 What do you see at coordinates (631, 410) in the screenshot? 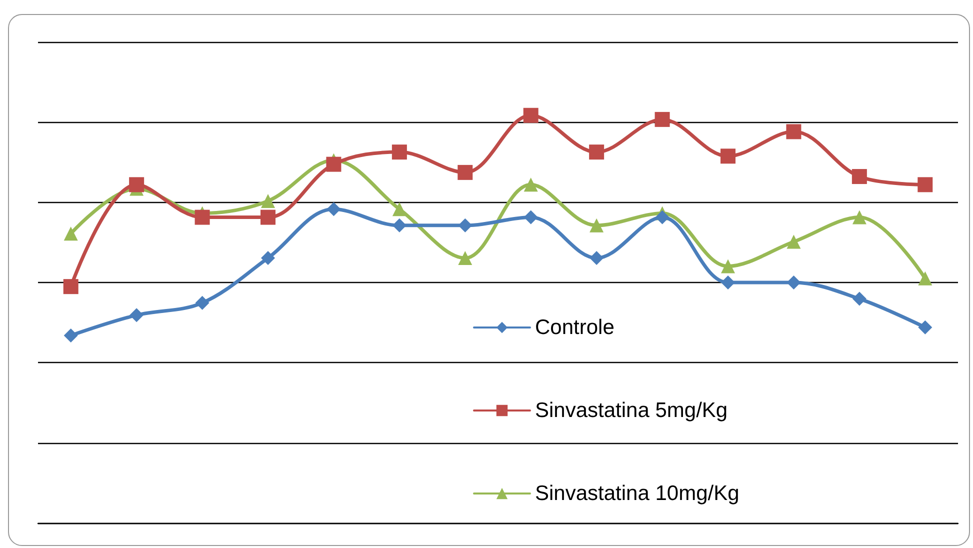
I see `legend-label: Sinvastatina 5mg/Kg` at bounding box center [631, 410].